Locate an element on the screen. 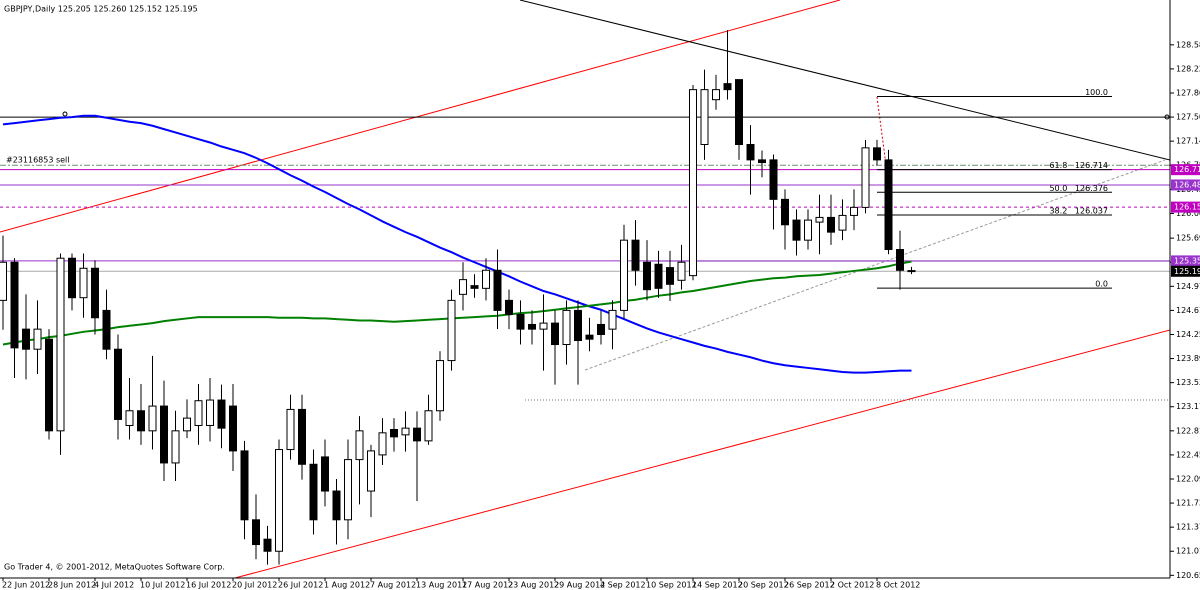  fib-label: 61.8 126.714 is located at coordinates (1078, 165).